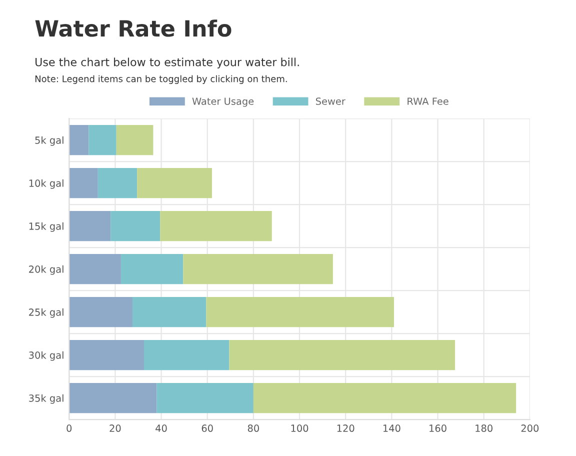 This screenshot has height=456, width=576. I want to click on x-tick-label: 180, so click(484, 428).